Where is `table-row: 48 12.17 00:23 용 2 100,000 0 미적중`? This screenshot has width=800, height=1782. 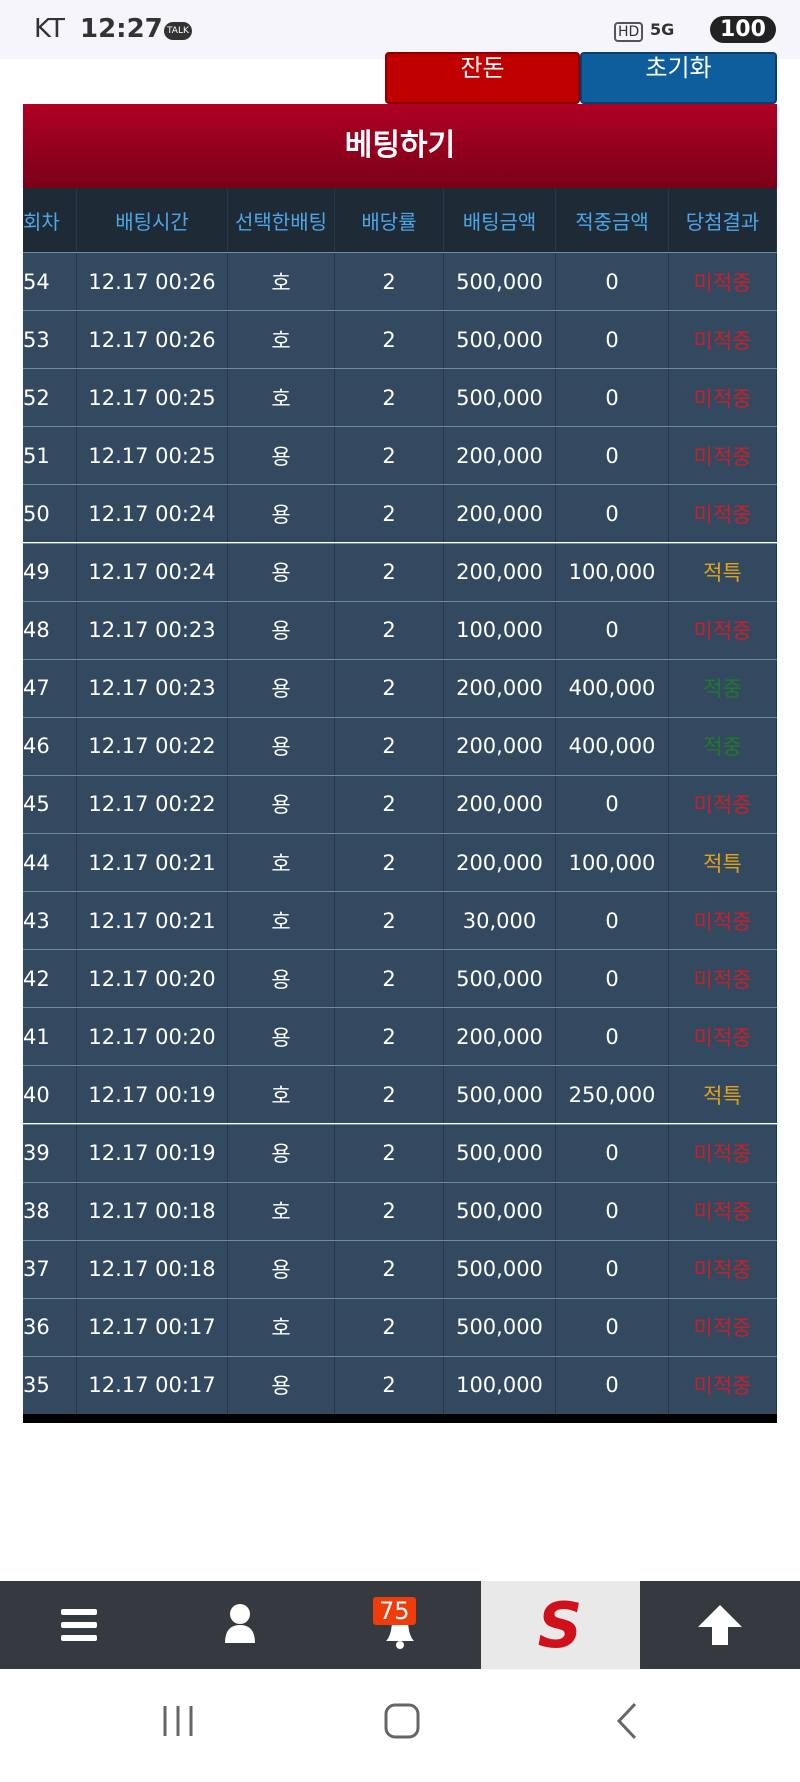 table-row: 48 12.17 00:23 용 2 100,000 0 미적중 is located at coordinates (400, 629).